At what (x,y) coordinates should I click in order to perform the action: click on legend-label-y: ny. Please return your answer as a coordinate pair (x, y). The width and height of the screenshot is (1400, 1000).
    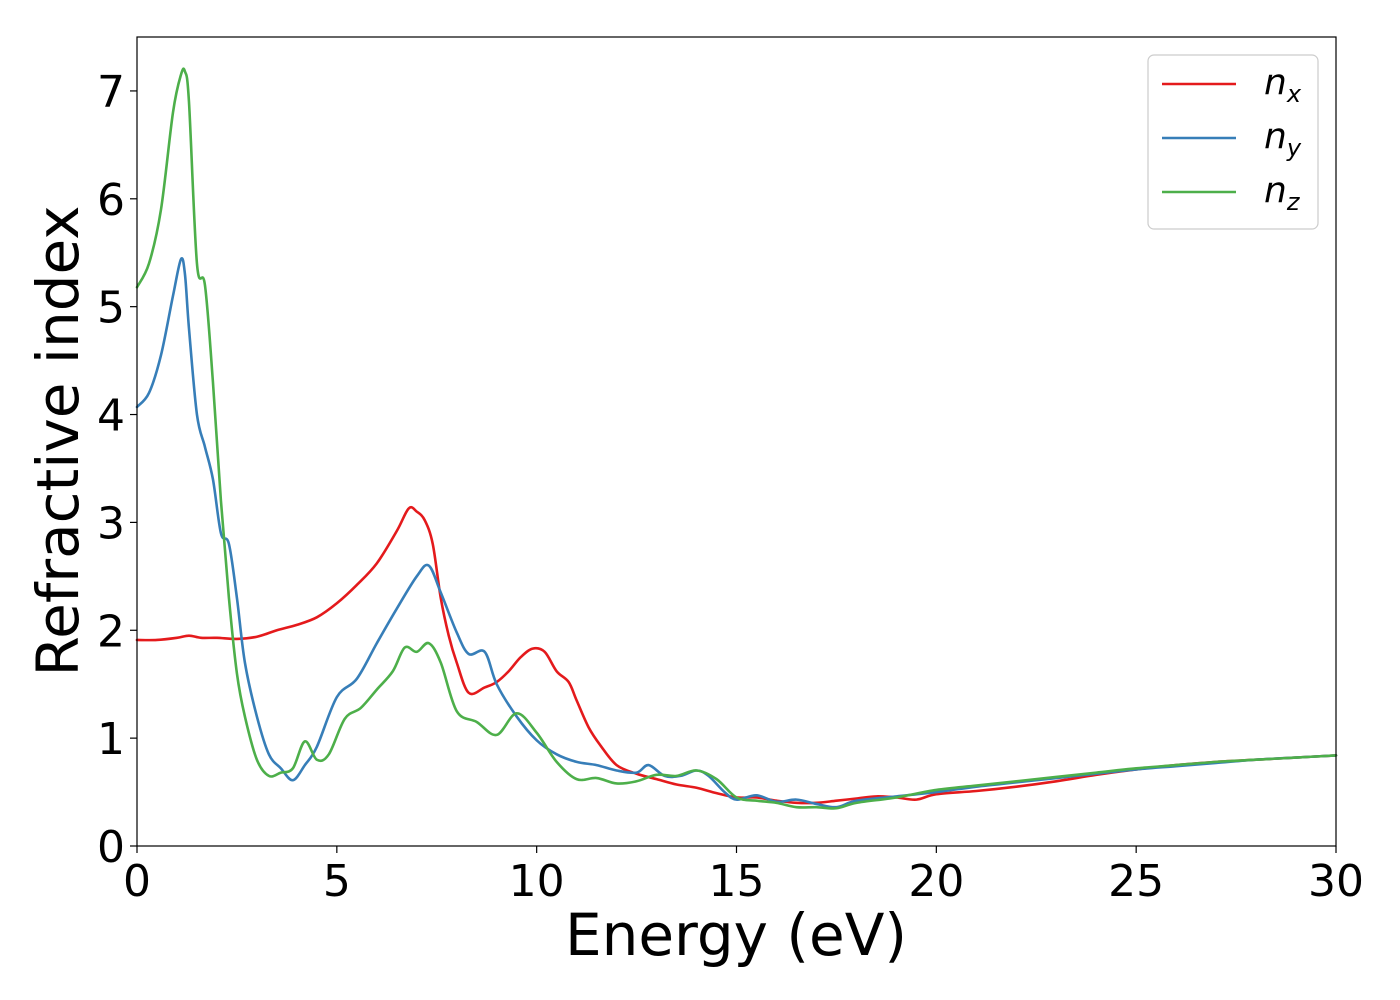
    Looking at the image, I should click on (1283, 139).